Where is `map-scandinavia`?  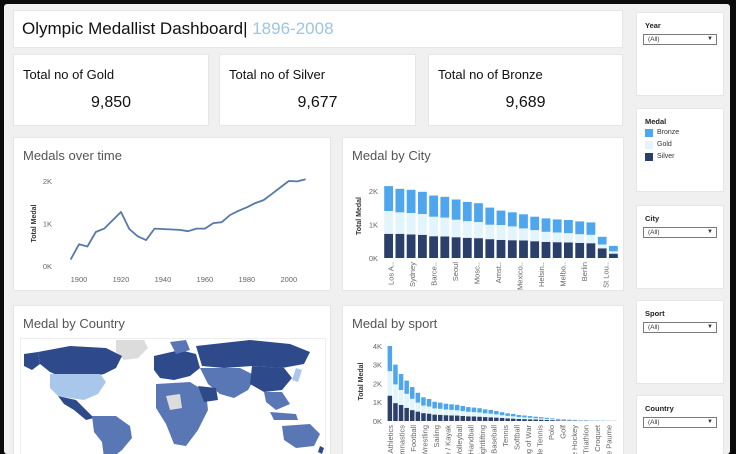
map-scandinavia is located at coordinates (180, 347).